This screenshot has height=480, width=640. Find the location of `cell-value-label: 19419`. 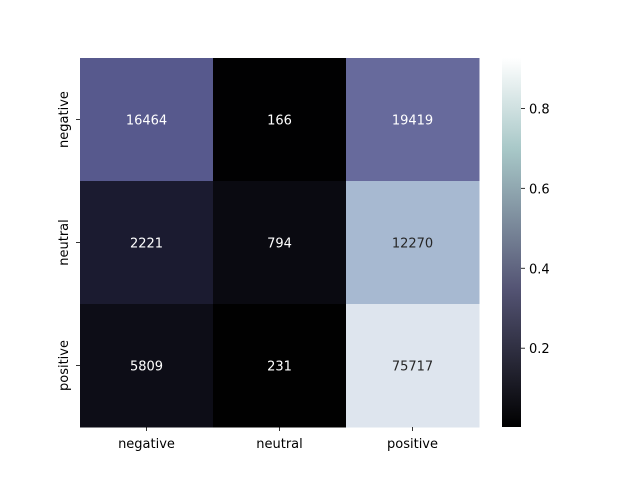

cell-value-label: 19419 is located at coordinates (412, 121).